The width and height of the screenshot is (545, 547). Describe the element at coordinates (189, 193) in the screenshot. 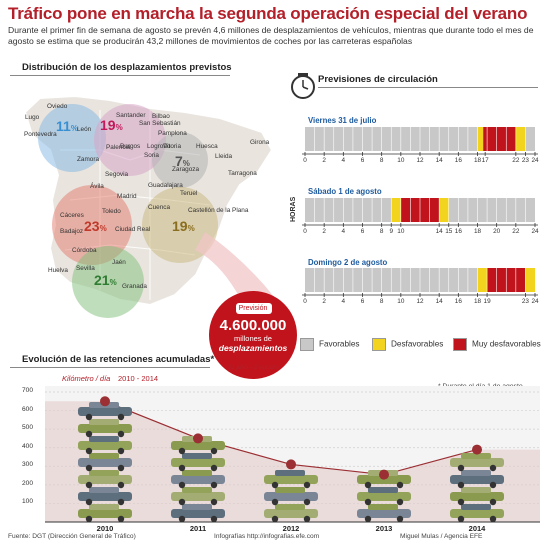

I see `city-label: Teruel` at that location.